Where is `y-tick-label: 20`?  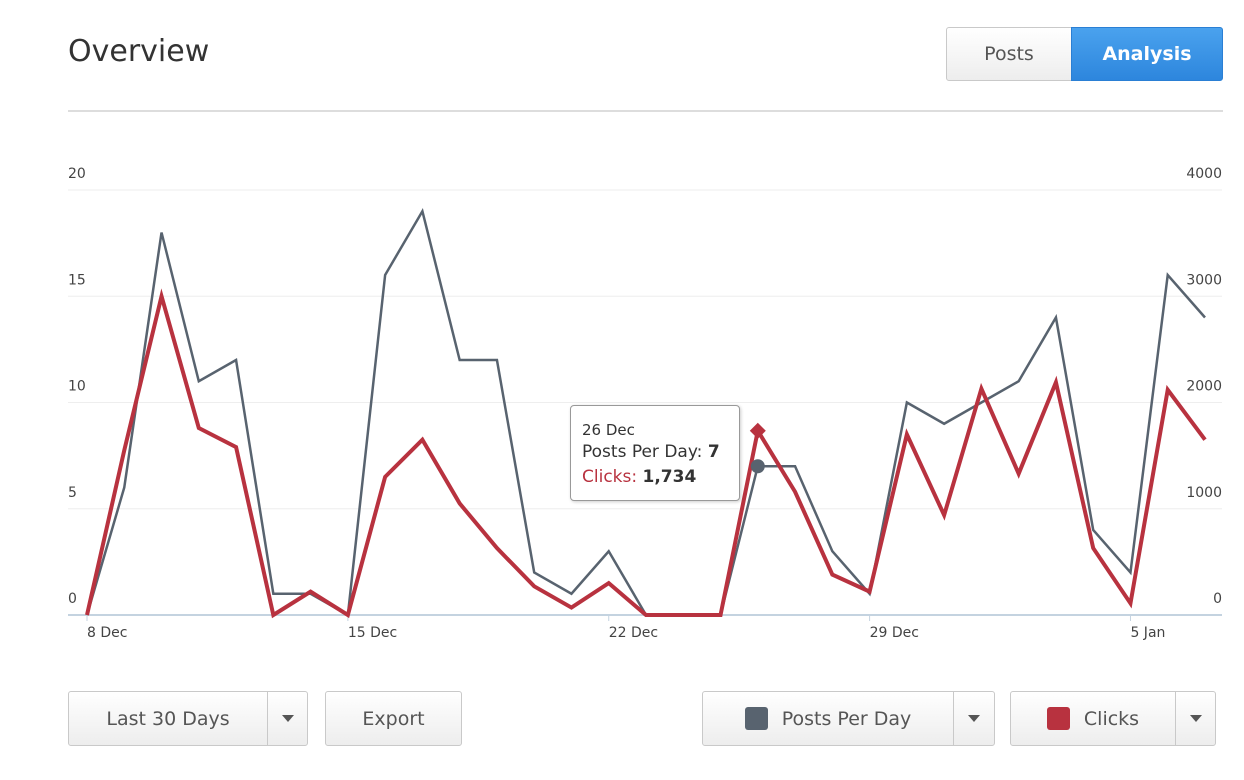 y-tick-label: 20 is located at coordinates (77, 174).